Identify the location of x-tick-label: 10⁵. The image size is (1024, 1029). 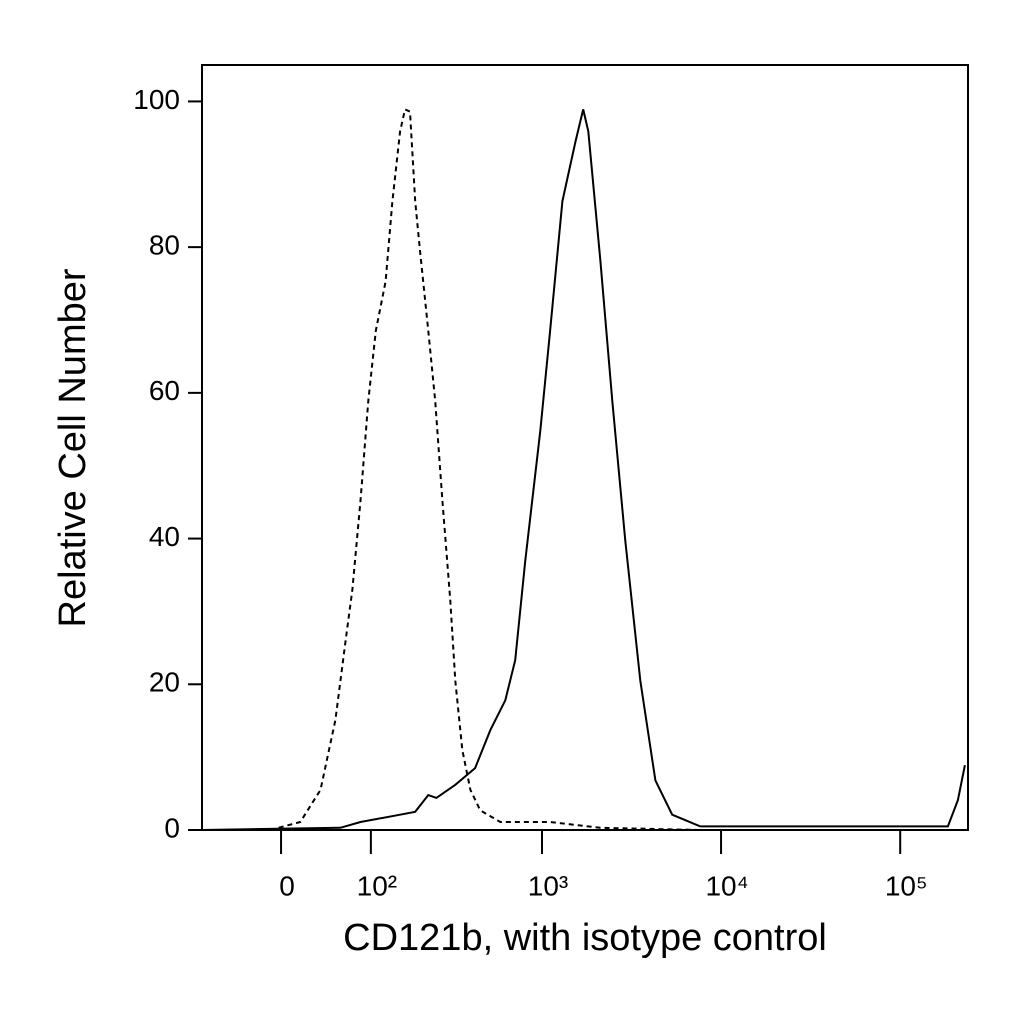
(906, 885).